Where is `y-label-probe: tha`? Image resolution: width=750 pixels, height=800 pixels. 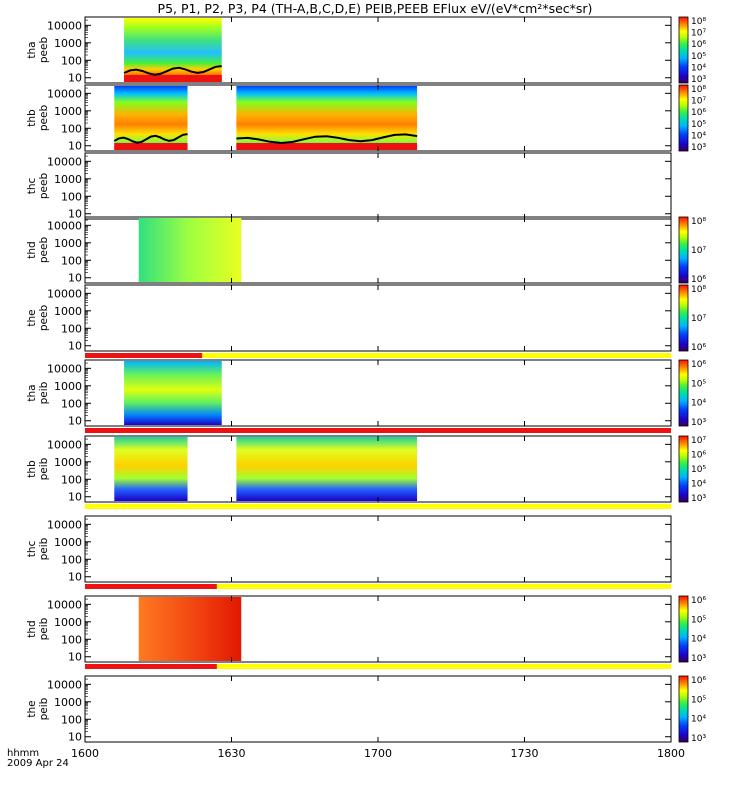 y-label-probe: tha is located at coordinates (32, 392).